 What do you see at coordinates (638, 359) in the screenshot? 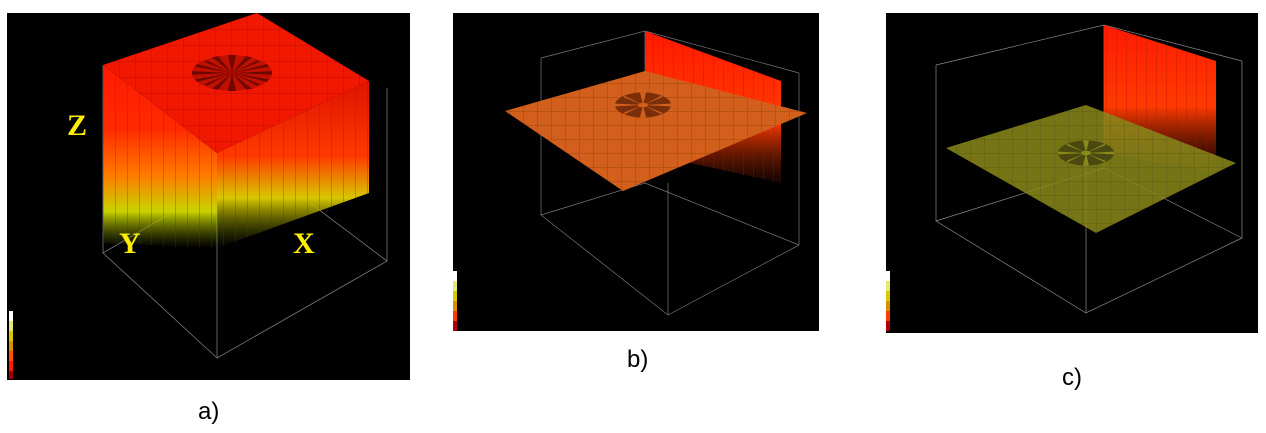
I see `caption-b: b)` at bounding box center [638, 359].